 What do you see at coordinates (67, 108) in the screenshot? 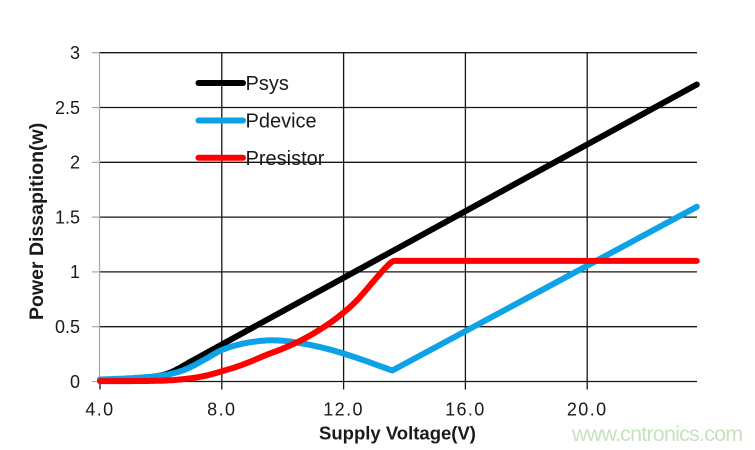
I see `svg-text: 2.5` at bounding box center [67, 108].